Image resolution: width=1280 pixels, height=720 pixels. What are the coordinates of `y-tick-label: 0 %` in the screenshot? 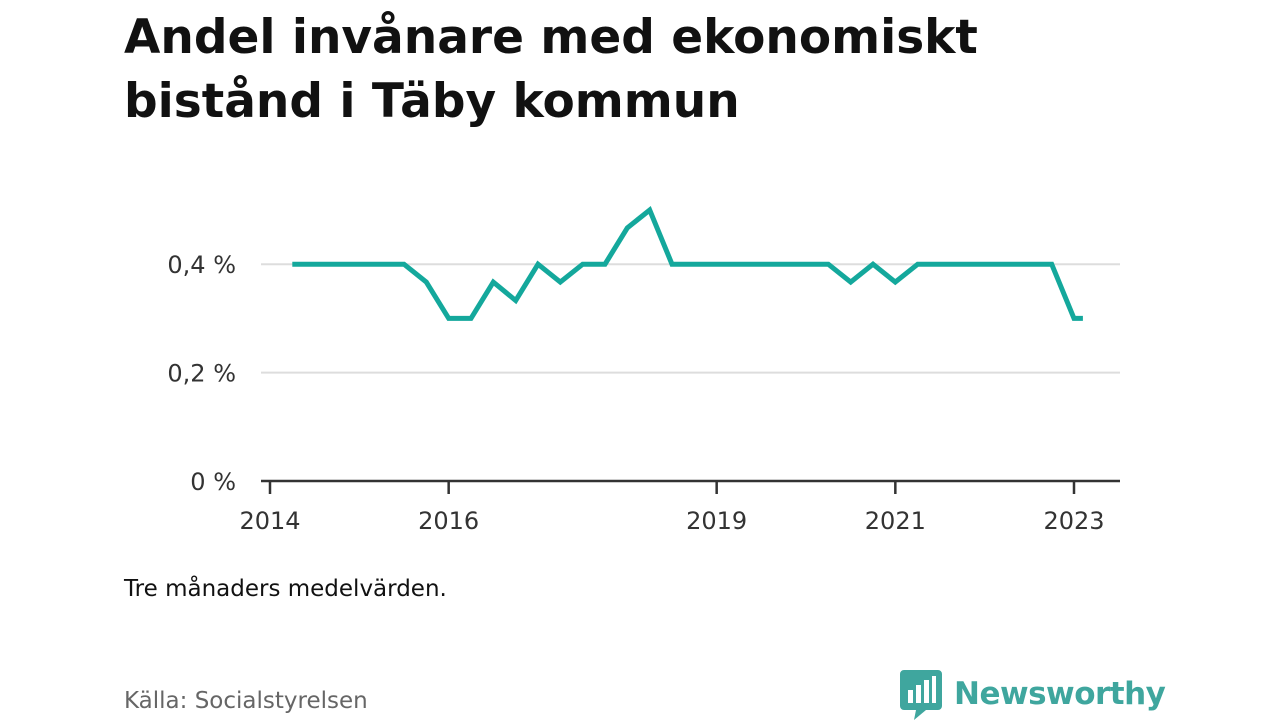 It's located at (213, 482).